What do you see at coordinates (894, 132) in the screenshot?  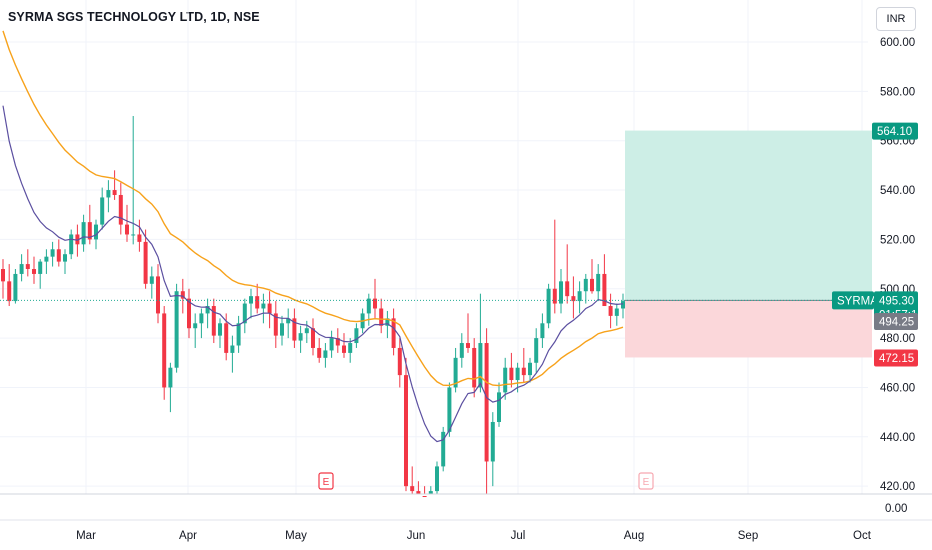 I see `target-price-tag-text: 564.10` at bounding box center [894, 132].